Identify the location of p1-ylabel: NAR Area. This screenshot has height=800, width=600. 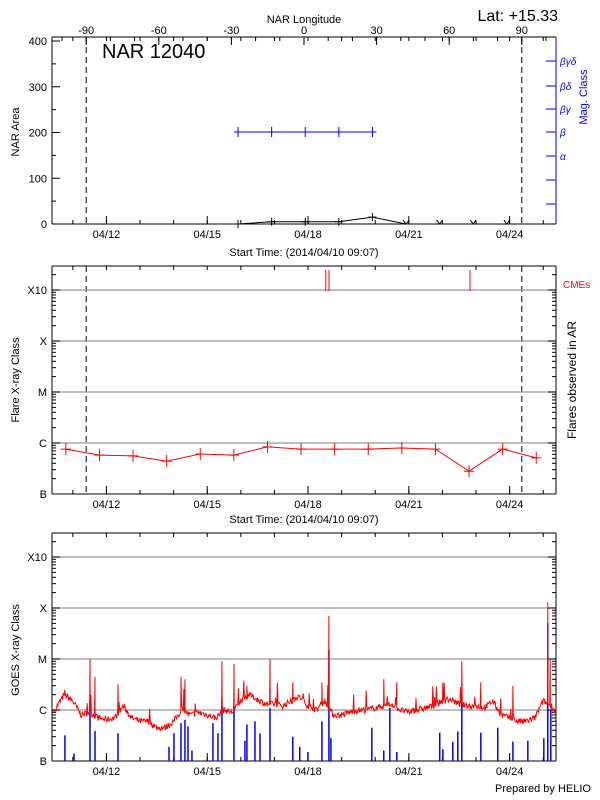
(16, 132).